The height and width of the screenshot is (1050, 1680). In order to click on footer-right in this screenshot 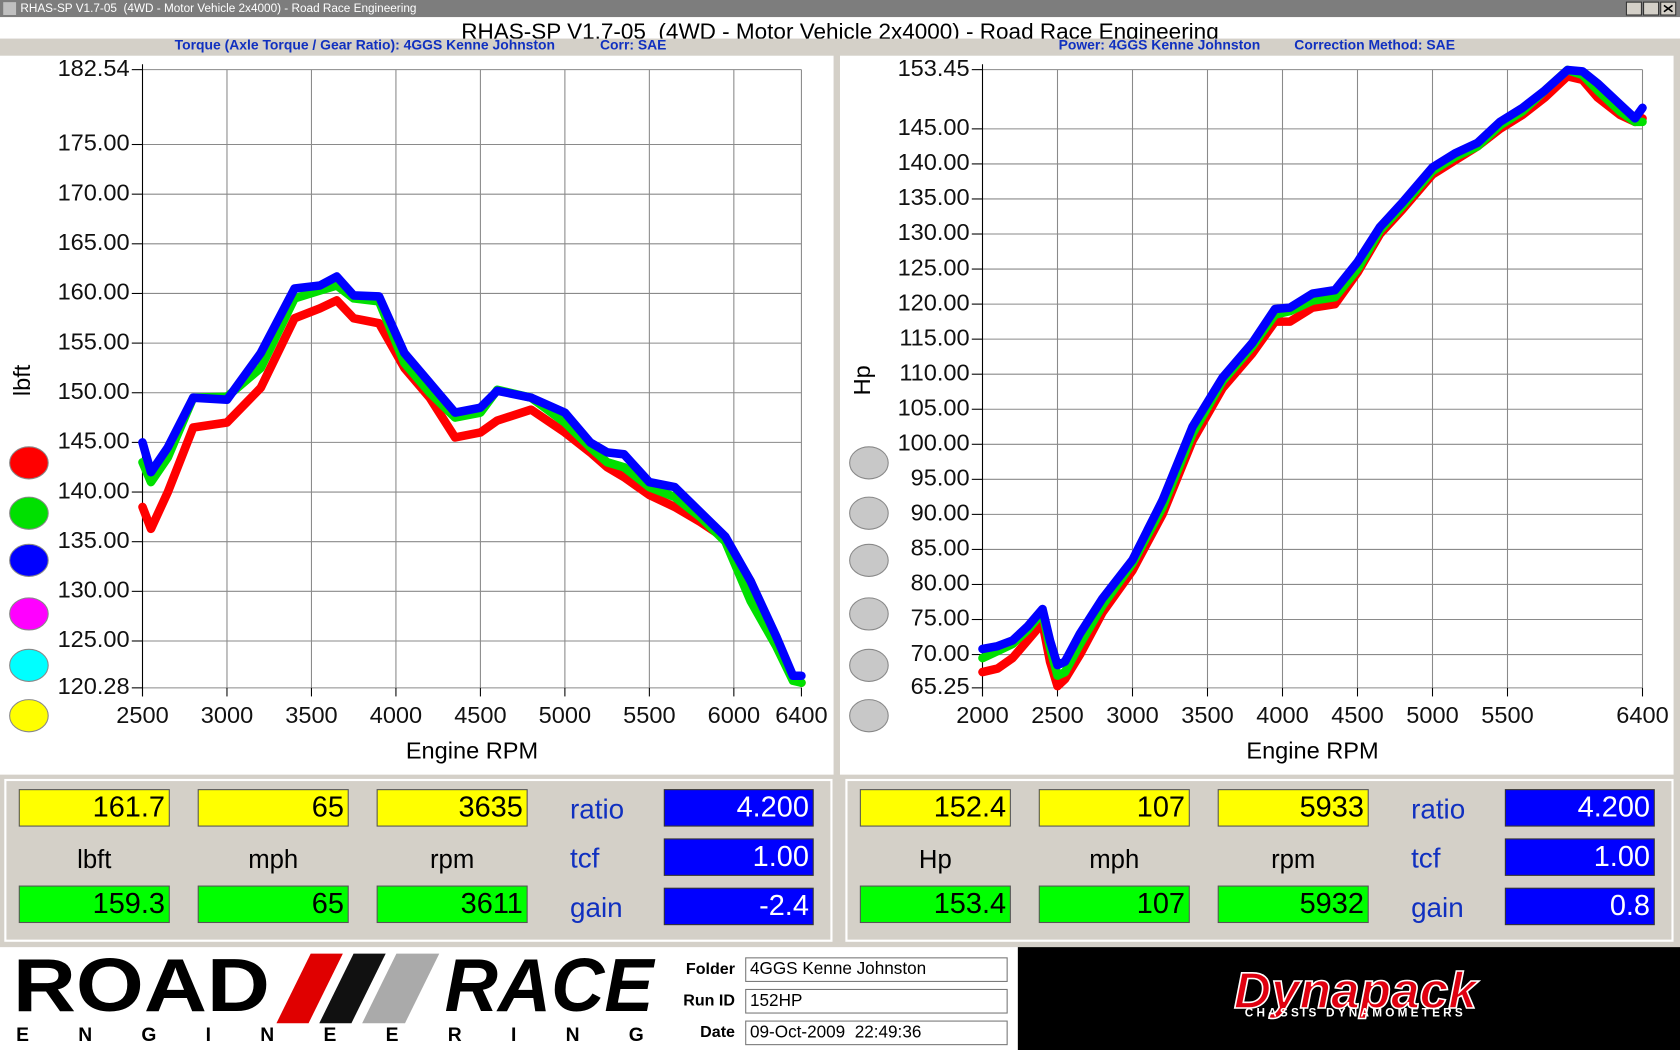, I will do `click(1348, 998)`.